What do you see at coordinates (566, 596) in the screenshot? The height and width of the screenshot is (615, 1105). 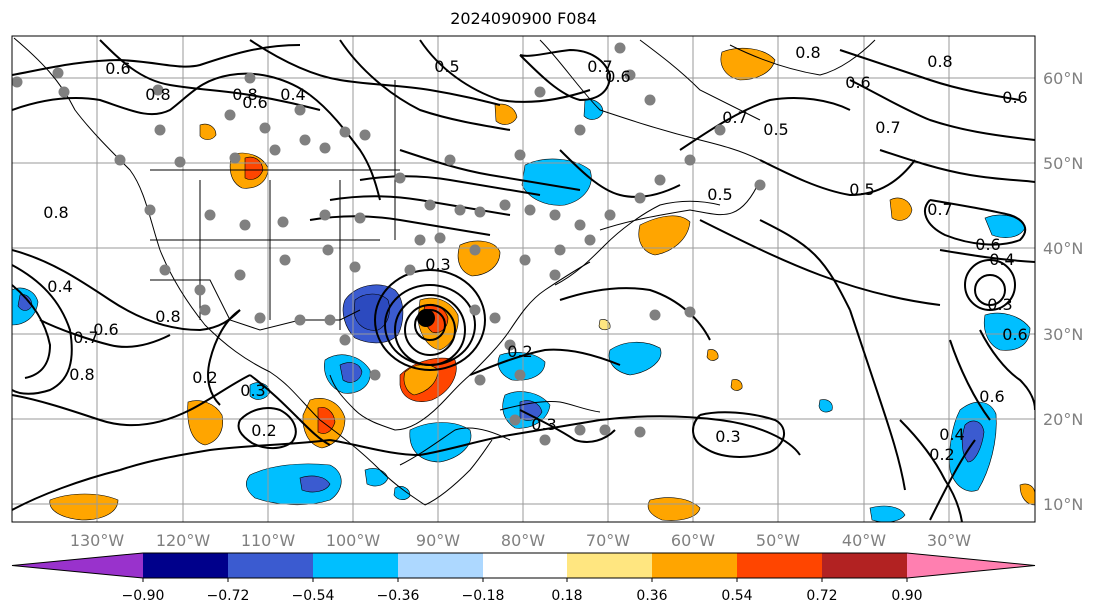 I see `colorbar-tick-label: 0.18` at bounding box center [566, 596].